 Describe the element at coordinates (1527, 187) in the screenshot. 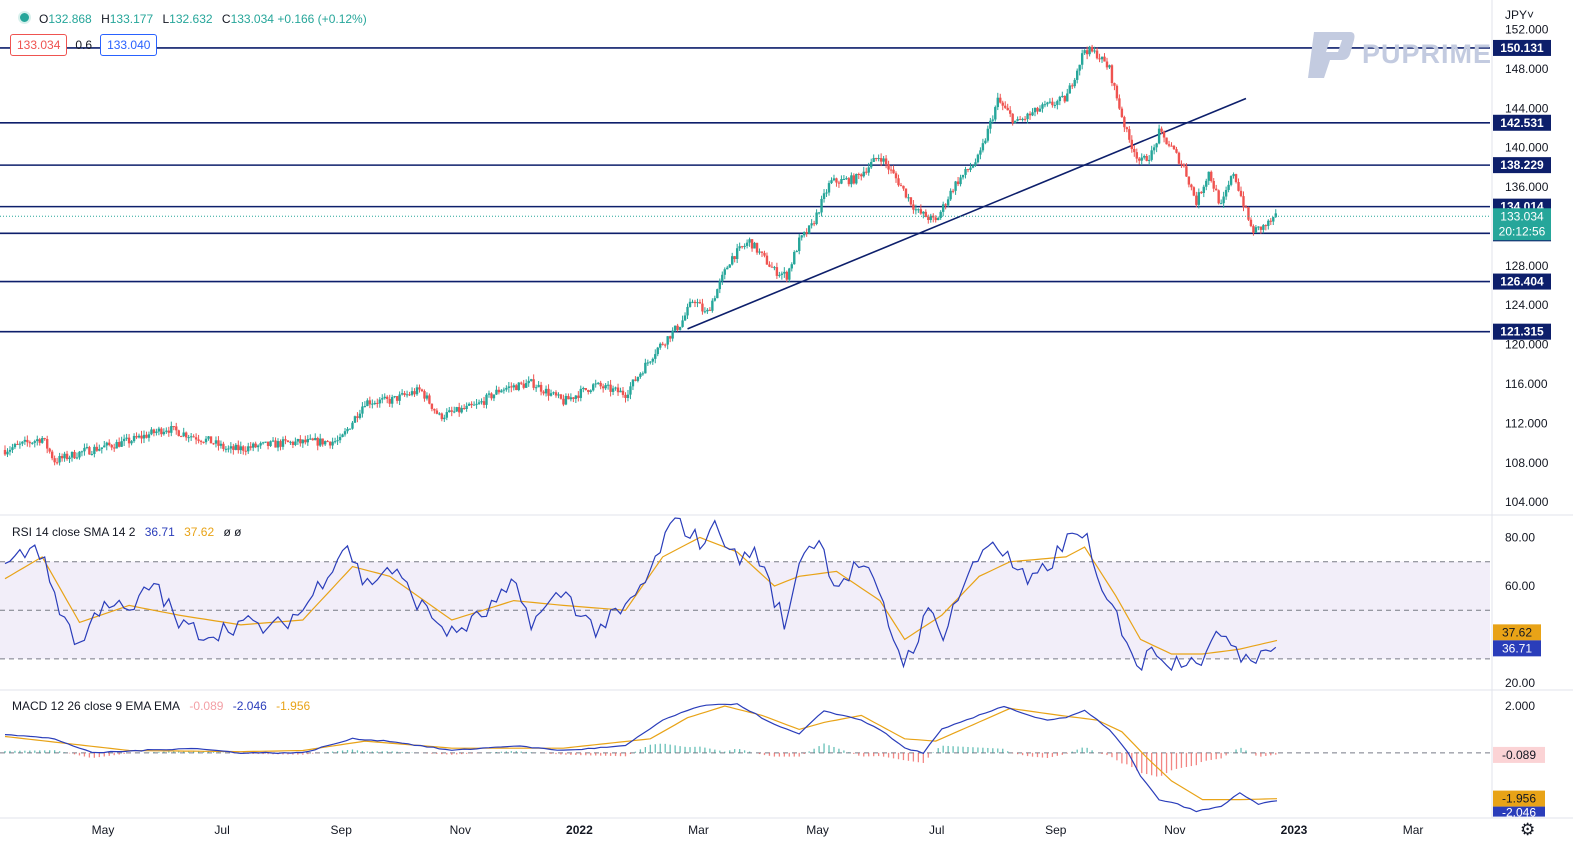

I see `price-axis-tick: 136.000` at that location.